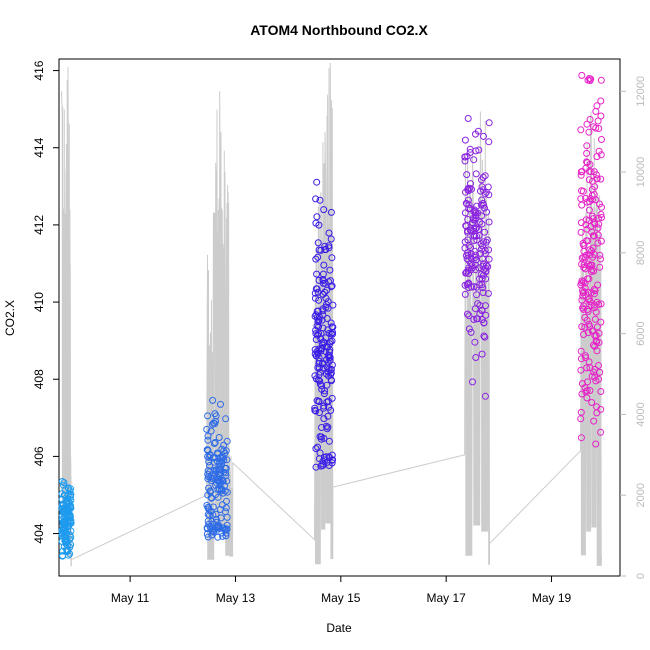 The width and height of the screenshot is (650, 650). What do you see at coordinates (341, 598) in the screenshot?
I see `x-tick-label: May 15` at bounding box center [341, 598].